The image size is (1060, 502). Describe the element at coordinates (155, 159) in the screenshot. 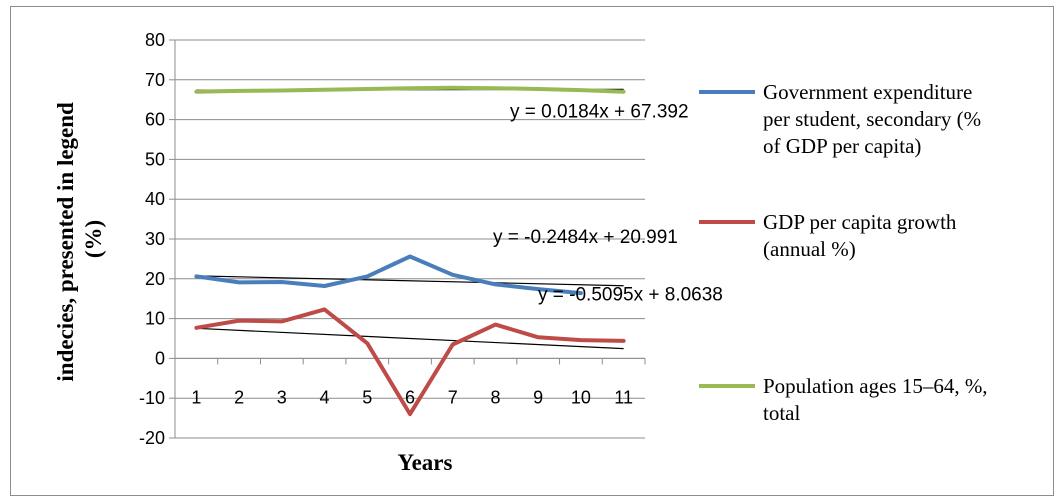

I see `y-tick-label: 50` at that location.